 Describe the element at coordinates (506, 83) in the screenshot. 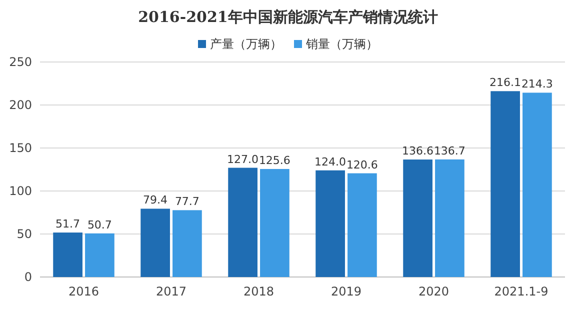

I see `data-label: 216.1` at that location.